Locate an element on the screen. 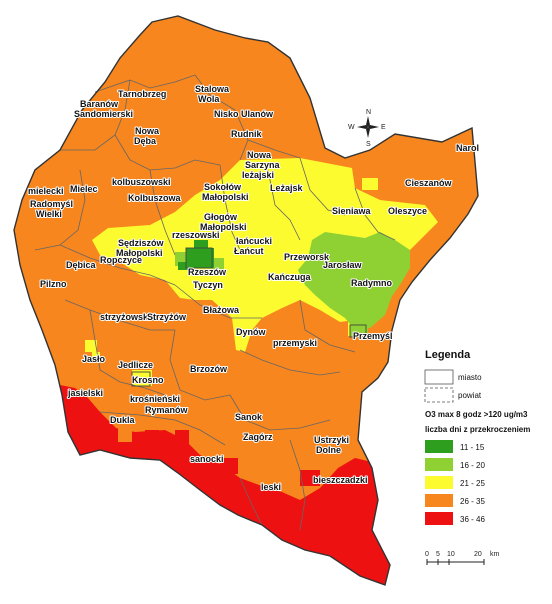  city-outline-przemysl is located at coordinates (358, 331).